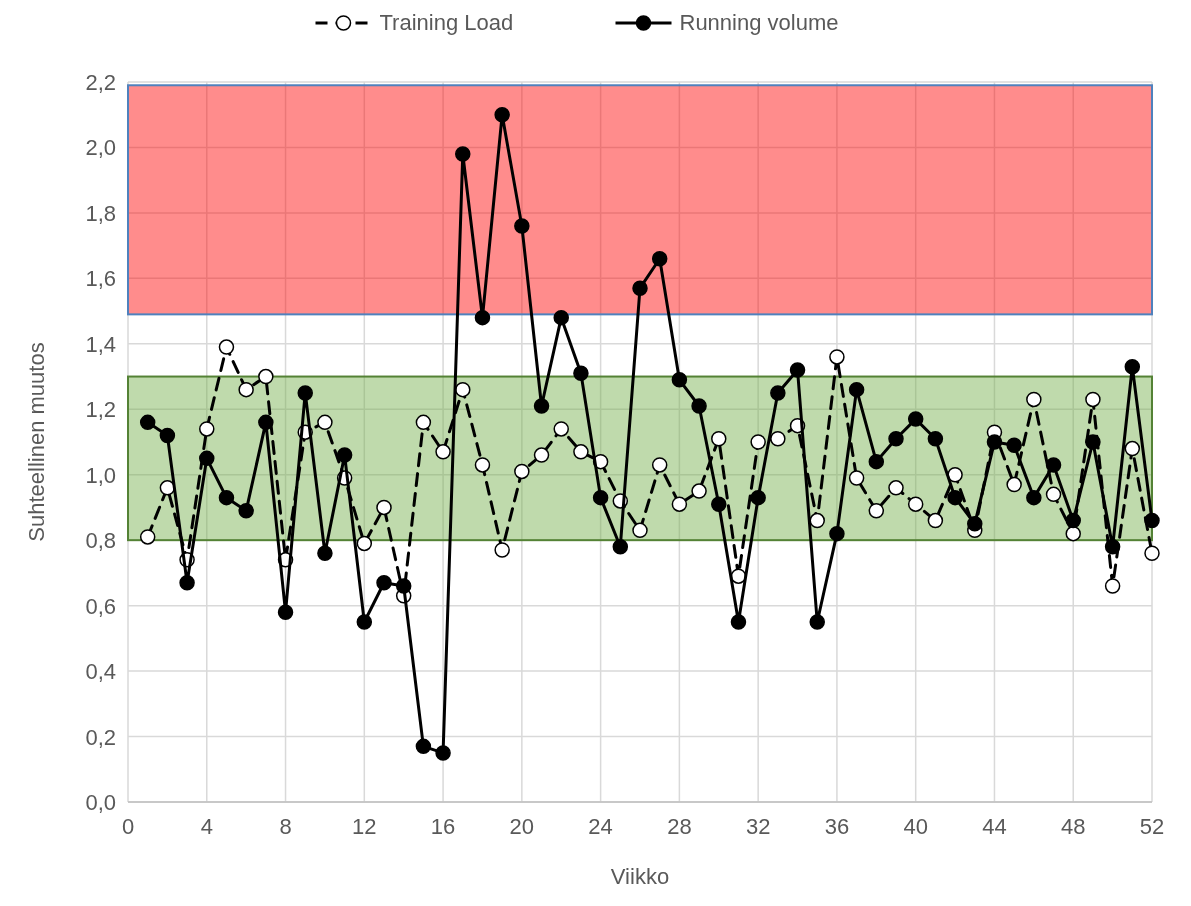  Describe the element at coordinates (100, 344) in the screenshot. I see `y-tick-label: 1,4` at that location.